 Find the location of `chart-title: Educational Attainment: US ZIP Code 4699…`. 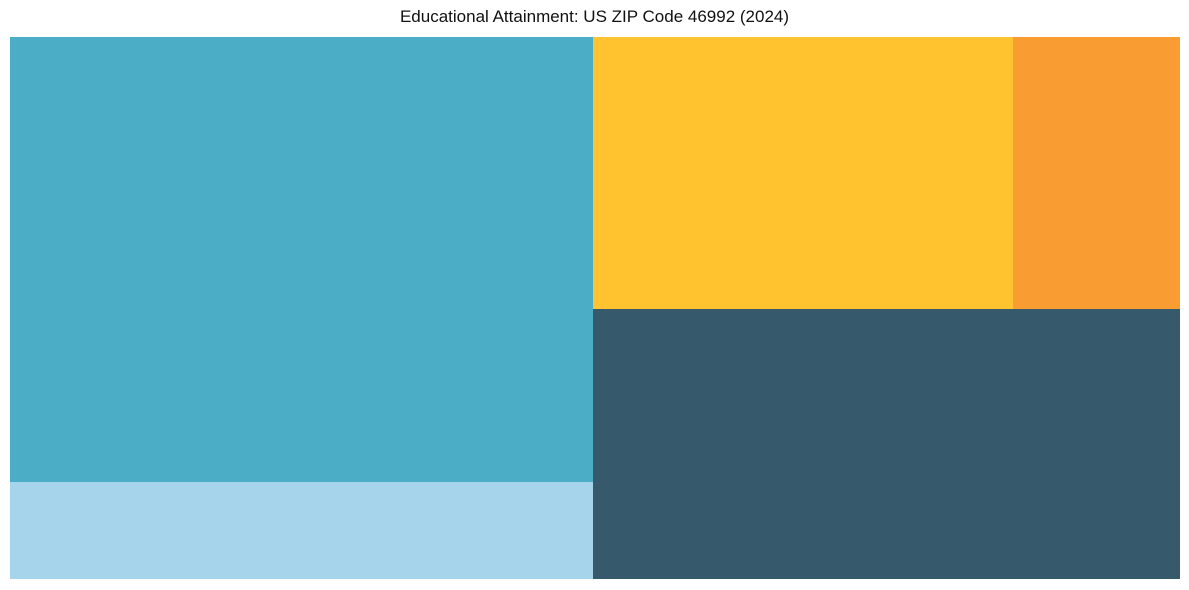

chart-title: Educational Attainment: US ZIP Code 4699… is located at coordinates (594, 16).